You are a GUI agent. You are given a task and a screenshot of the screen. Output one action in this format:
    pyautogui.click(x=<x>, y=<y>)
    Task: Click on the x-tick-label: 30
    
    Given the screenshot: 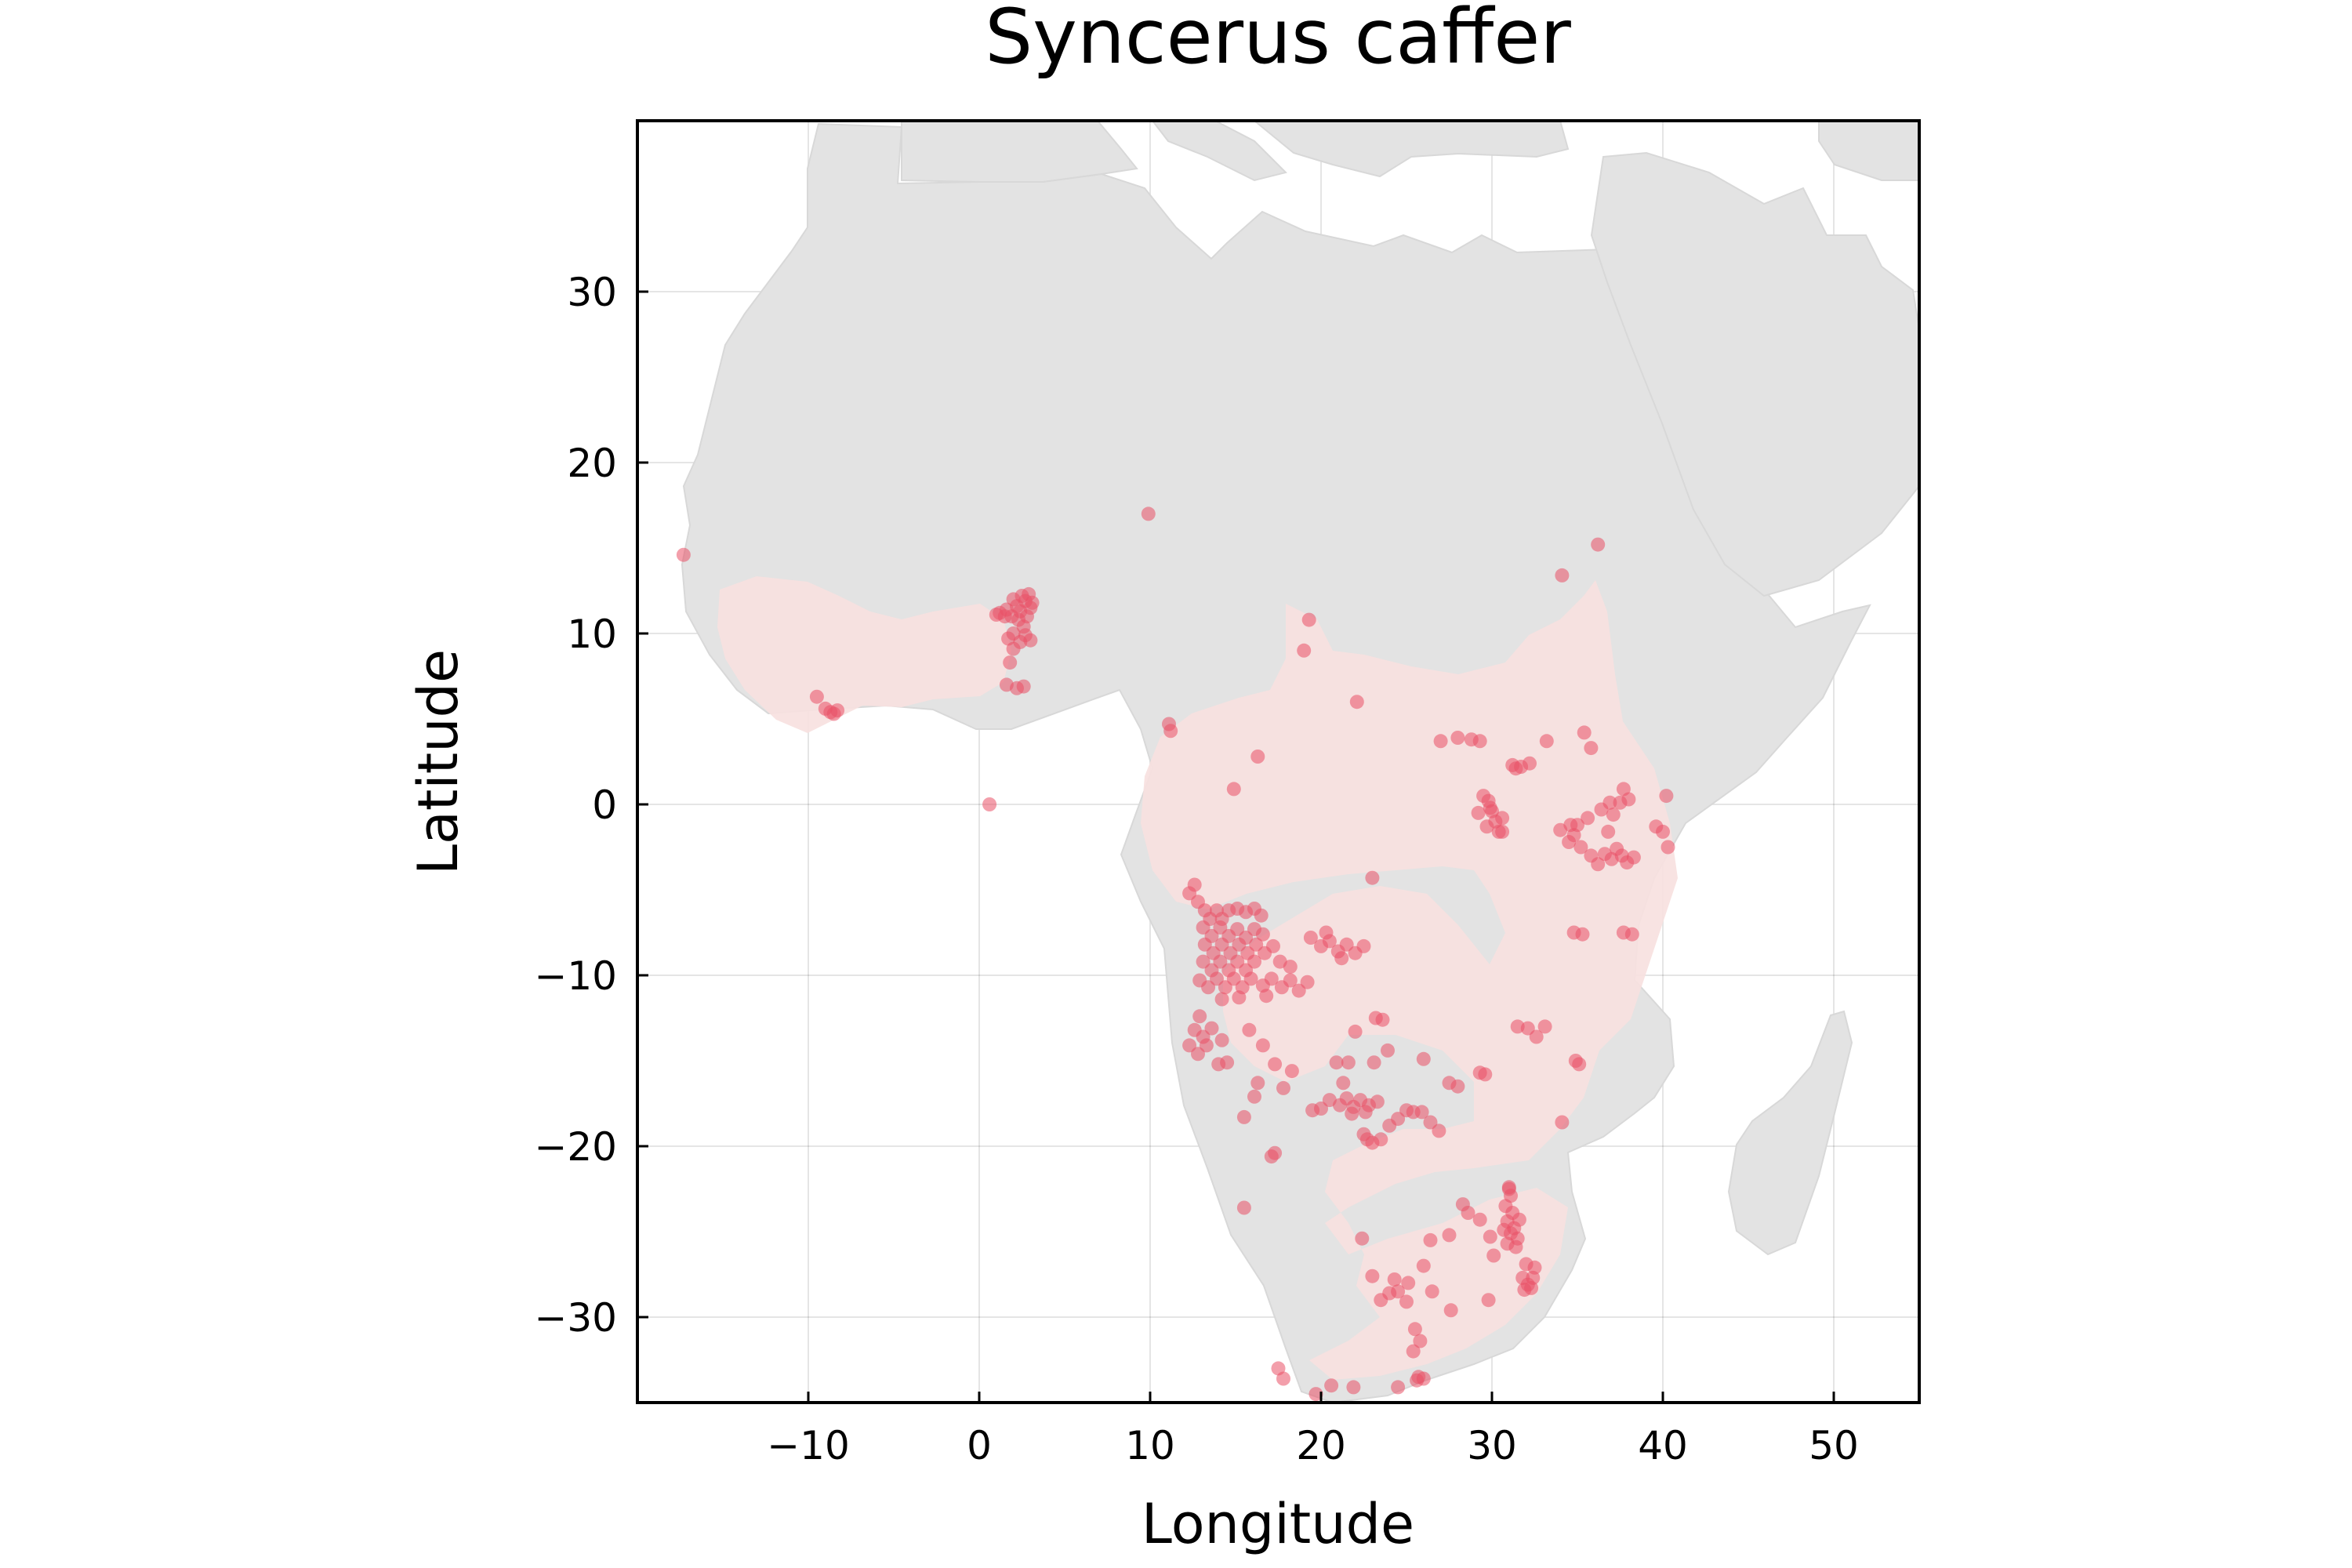 What is the action you would take?
    pyautogui.click(x=1492, y=1445)
    